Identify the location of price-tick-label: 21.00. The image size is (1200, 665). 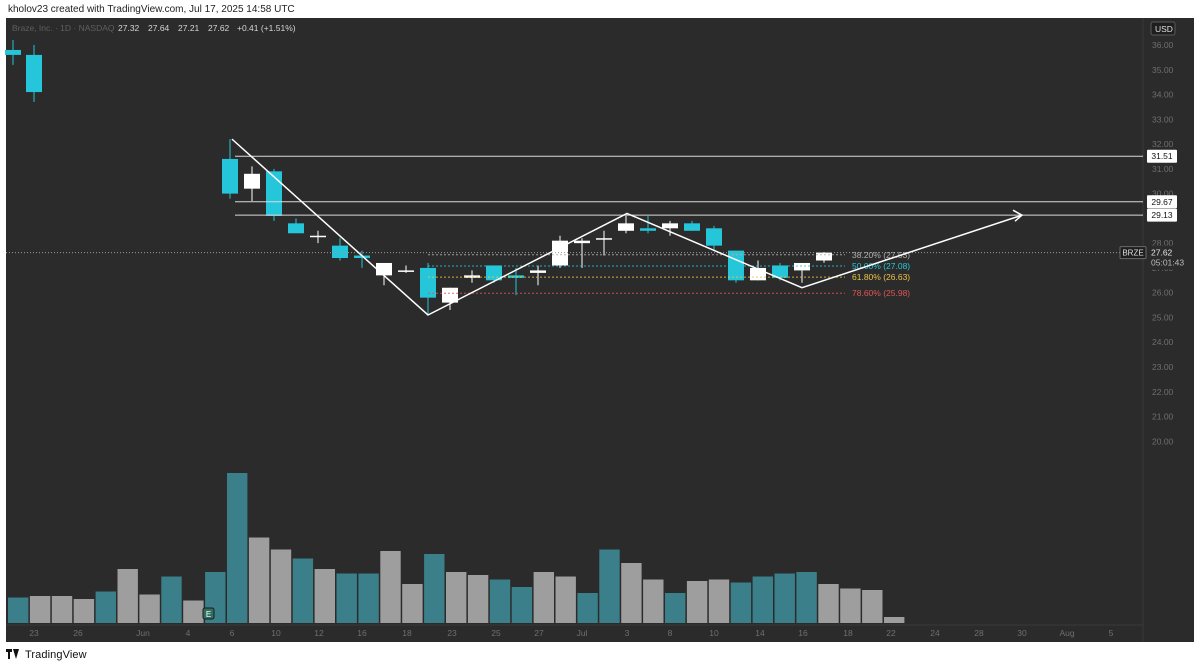
(1163, 417).